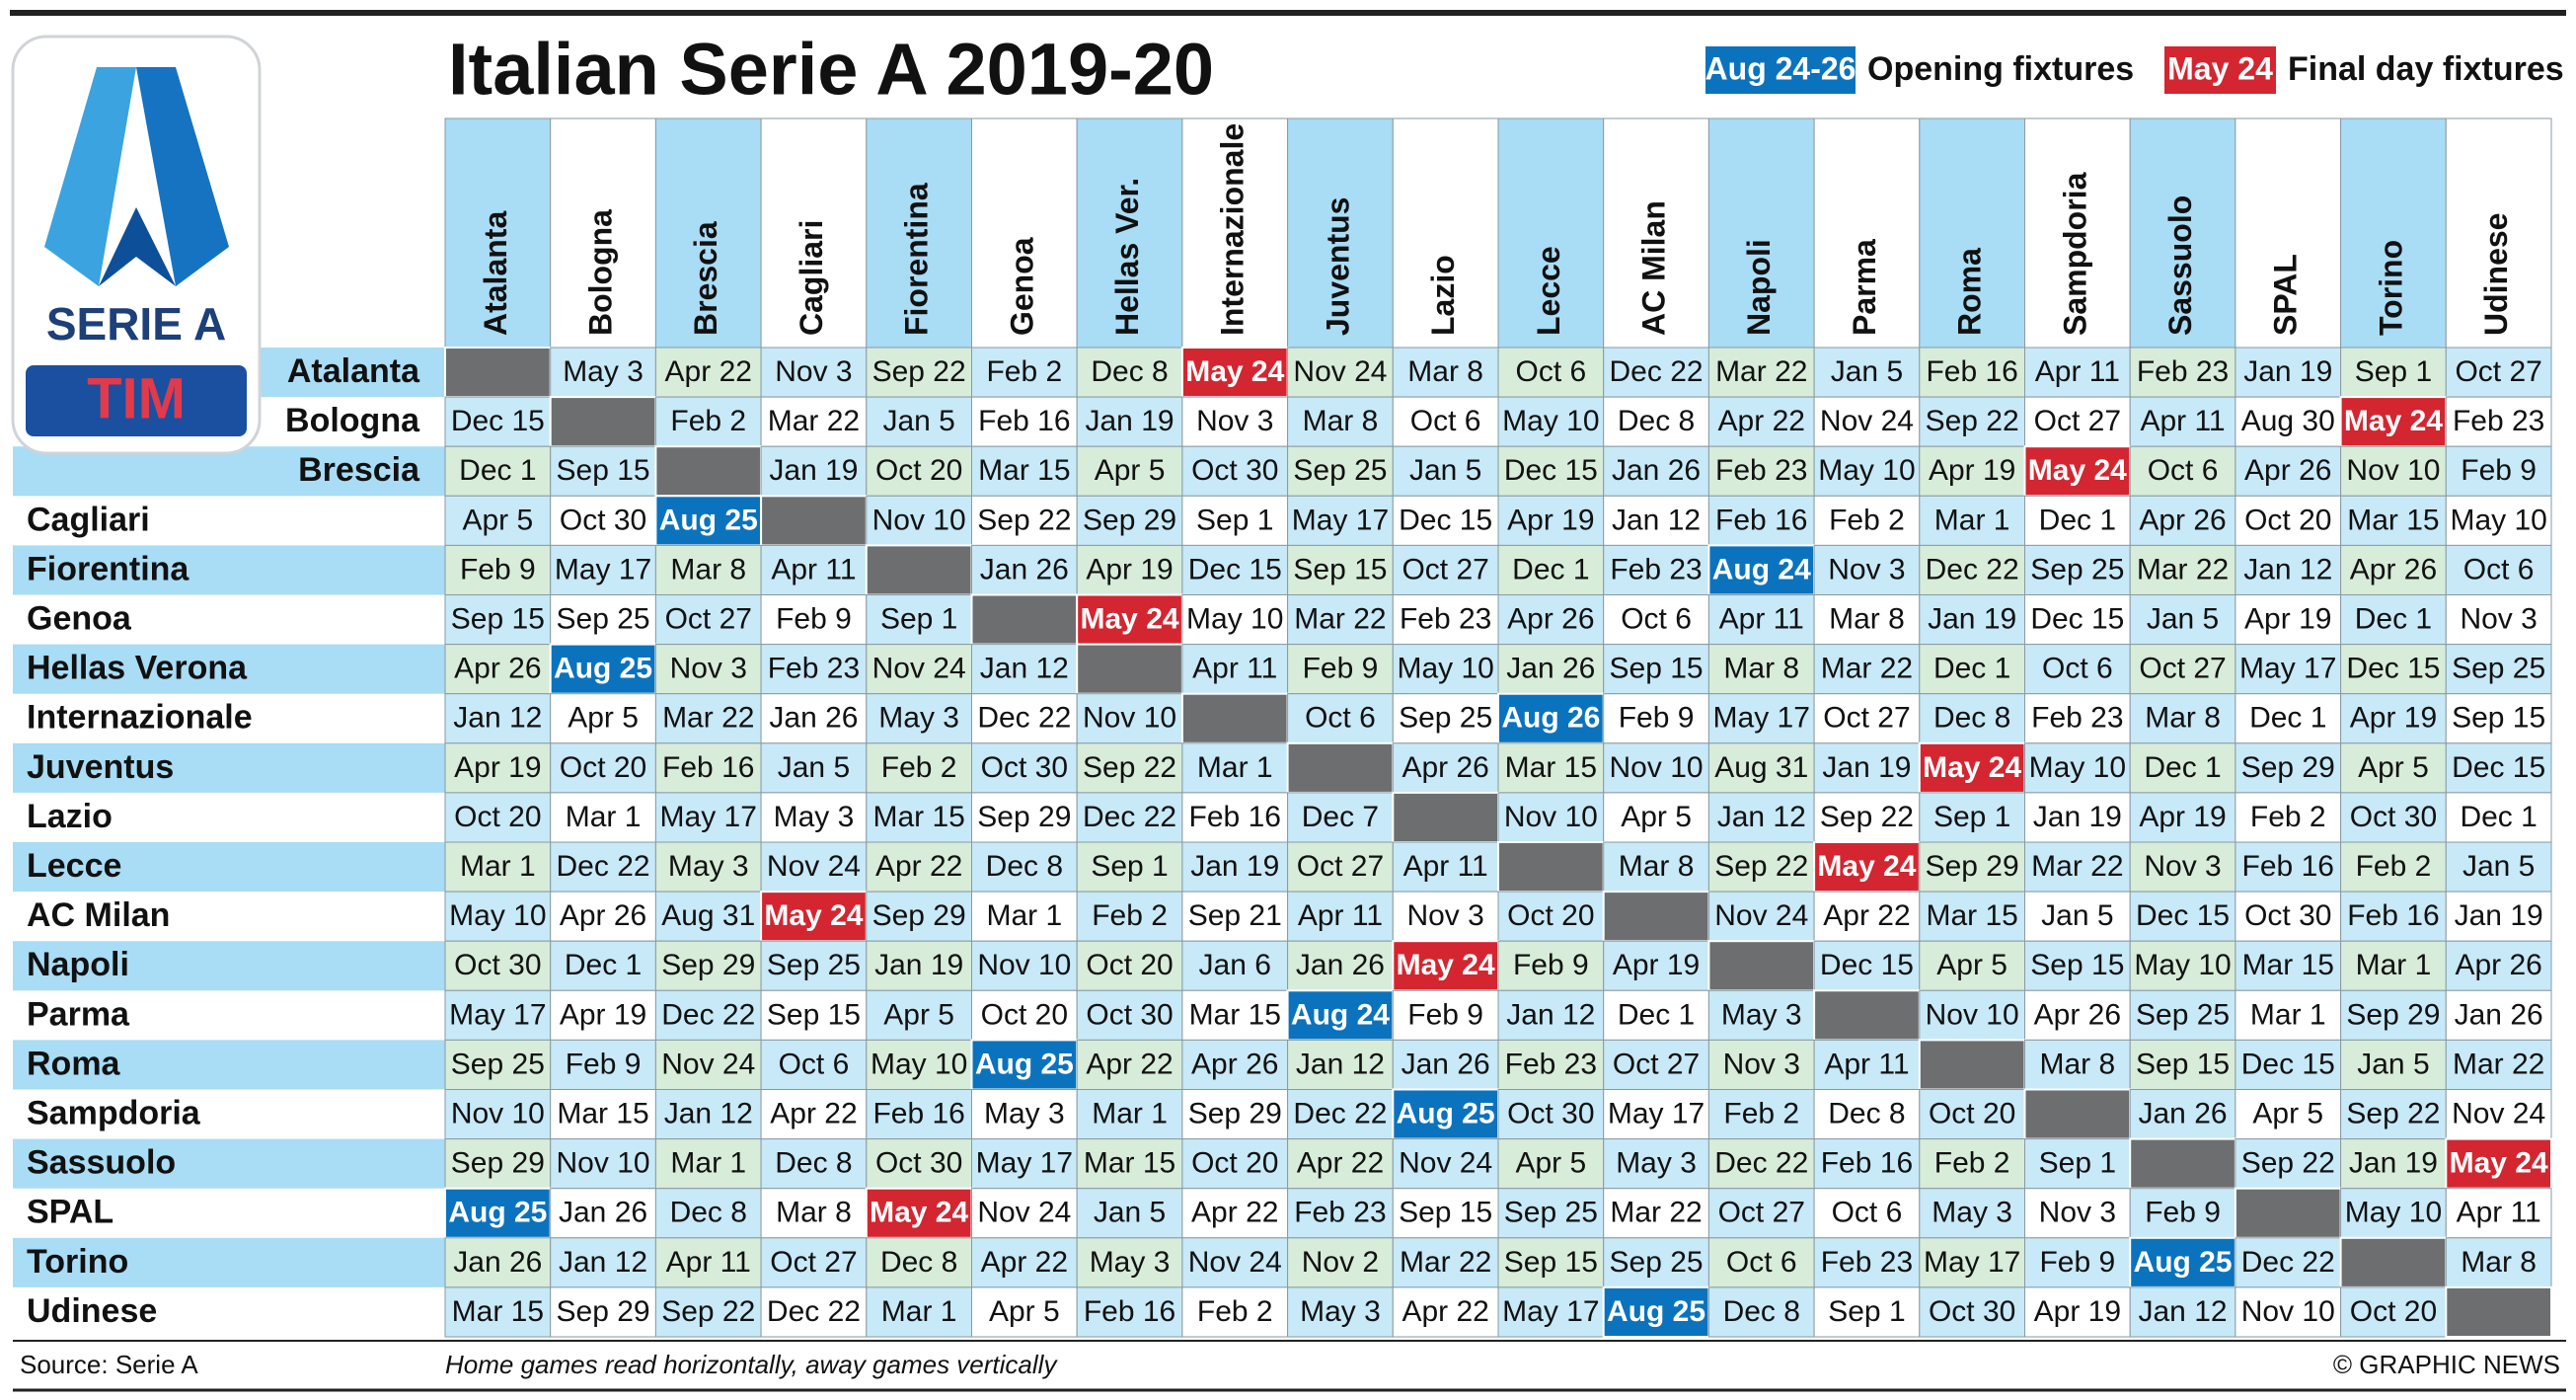  I want to click on column-header-bg, so click(2077, 233).